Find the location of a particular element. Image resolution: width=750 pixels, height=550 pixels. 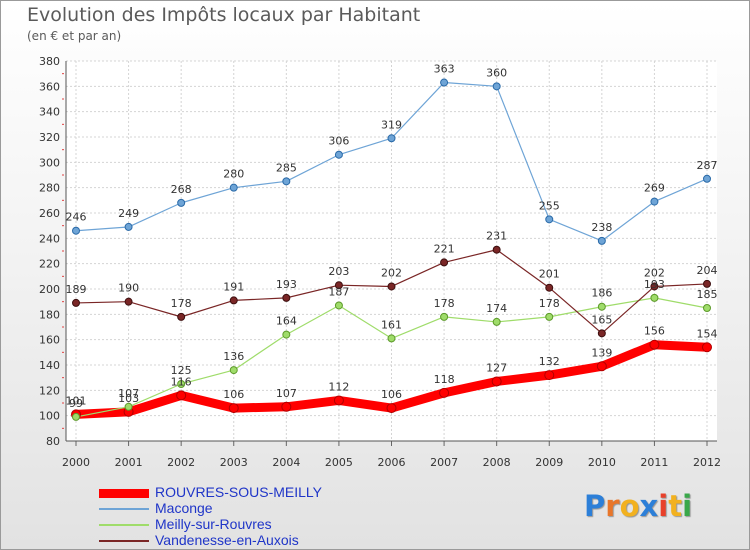

data-label: 189 is located at coordinates (76, 289).